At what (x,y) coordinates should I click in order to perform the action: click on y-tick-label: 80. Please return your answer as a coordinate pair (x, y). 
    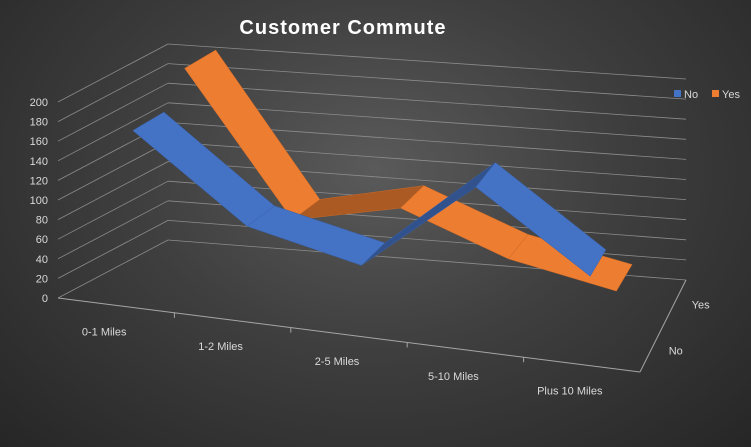
    Looking at the image, I should click on (42, 221).